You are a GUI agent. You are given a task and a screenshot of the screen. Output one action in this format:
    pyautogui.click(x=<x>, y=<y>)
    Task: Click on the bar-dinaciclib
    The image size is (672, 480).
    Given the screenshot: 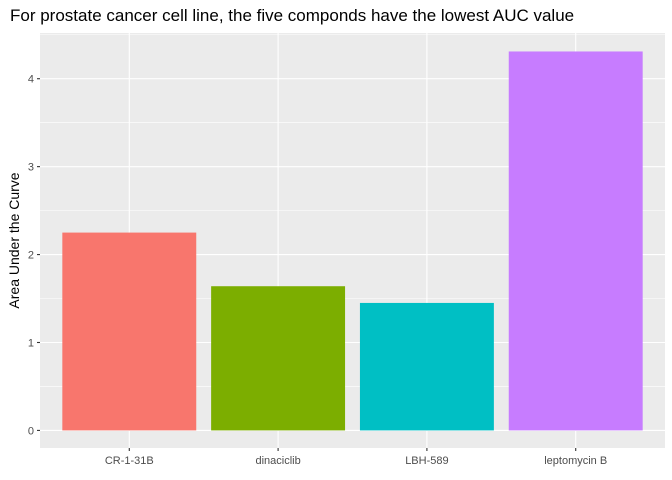 What is the action you would take?
    pyautogui.click(x=278, y=358)
    